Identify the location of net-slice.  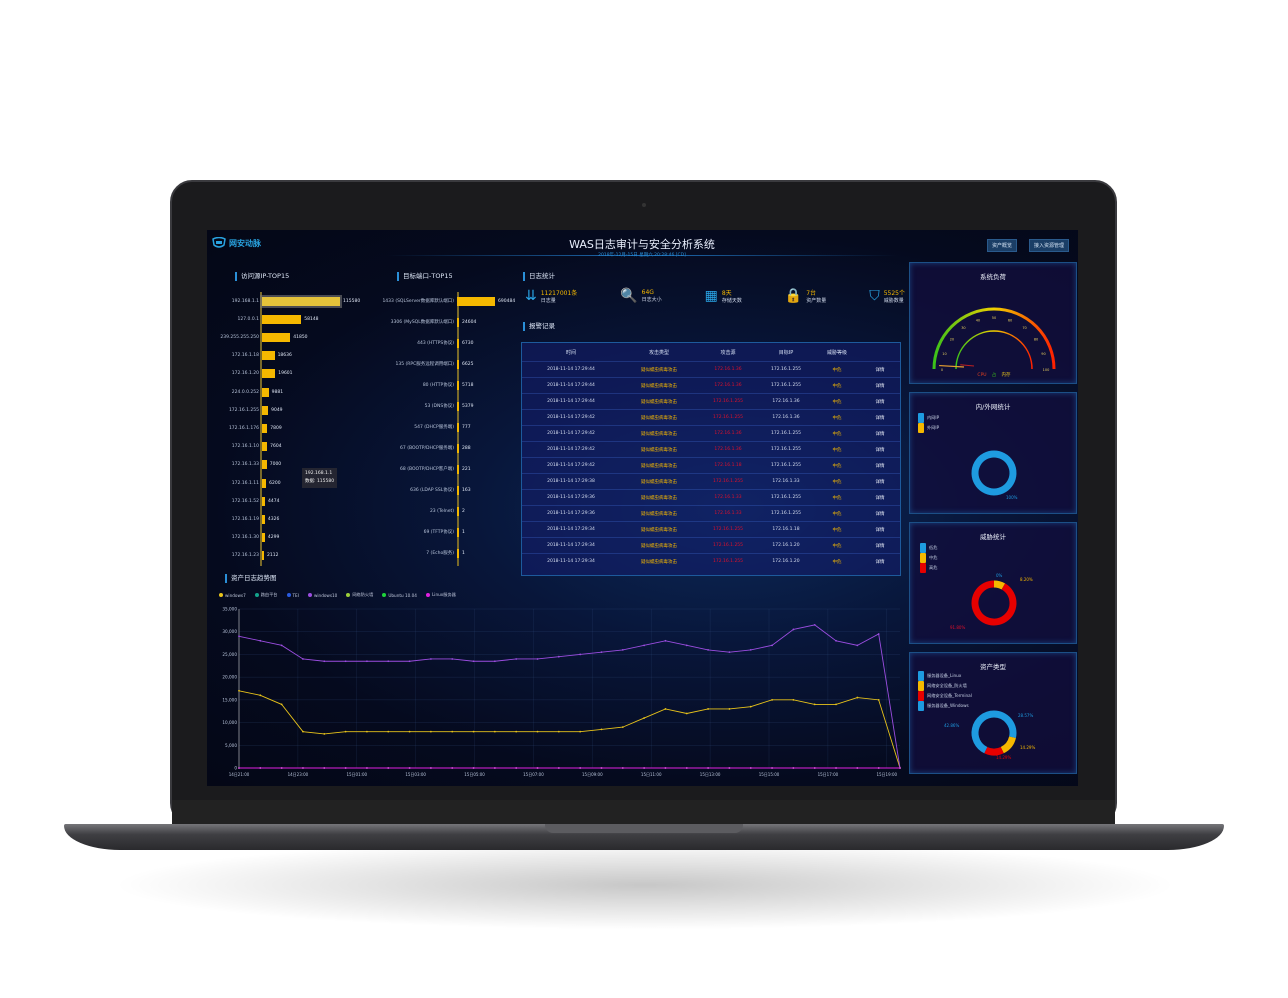
(994, 473).